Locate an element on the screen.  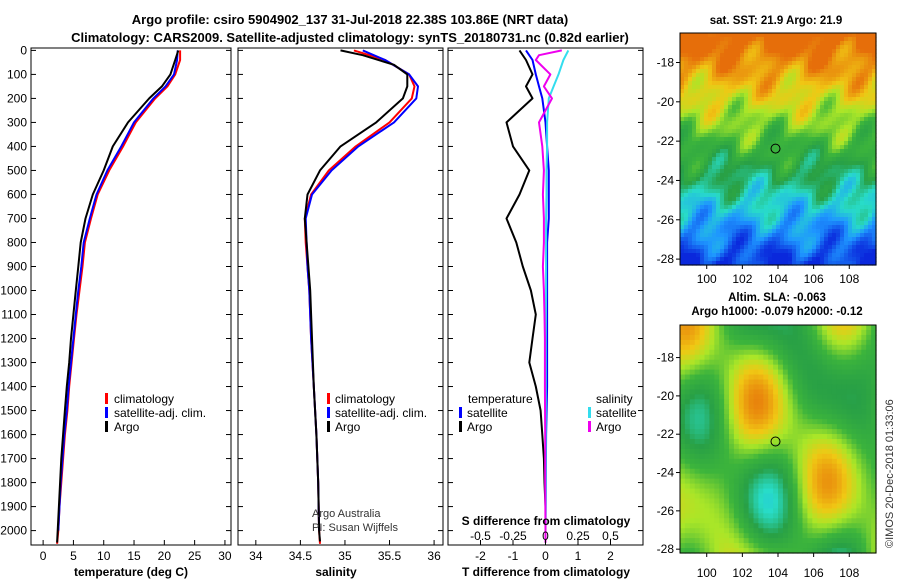
series-line-t-satellite is located at coordinates (537, 290).